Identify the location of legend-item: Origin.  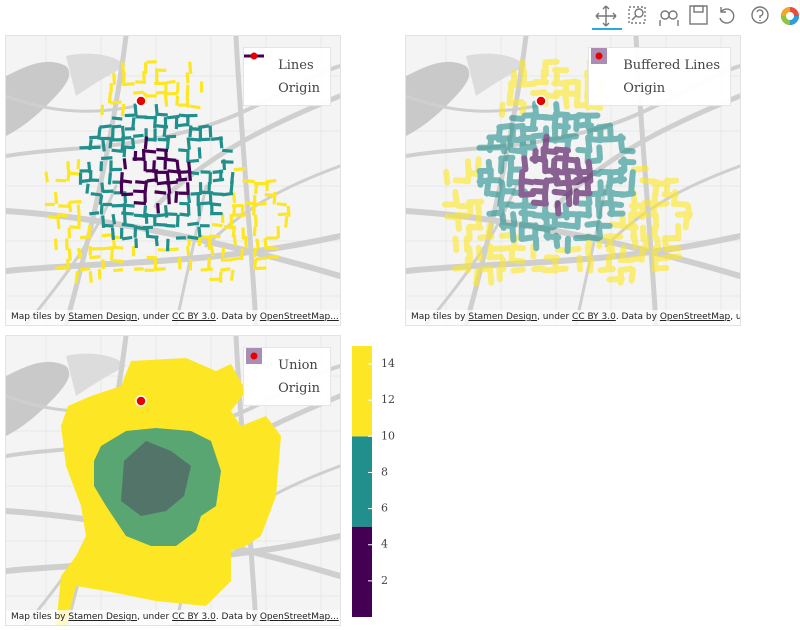
(285, 376).